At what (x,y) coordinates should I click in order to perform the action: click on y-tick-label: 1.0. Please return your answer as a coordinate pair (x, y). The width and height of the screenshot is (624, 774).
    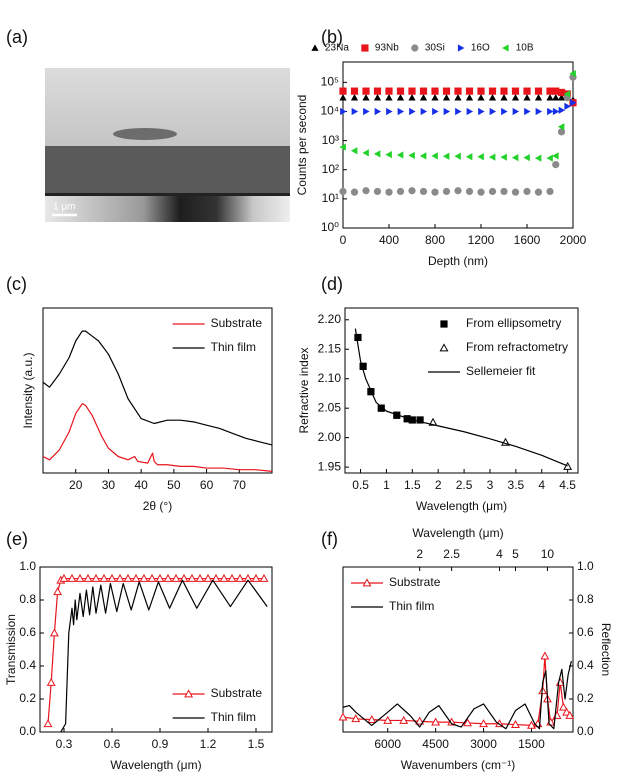
    Looking at the image, I should click on (585, 566).